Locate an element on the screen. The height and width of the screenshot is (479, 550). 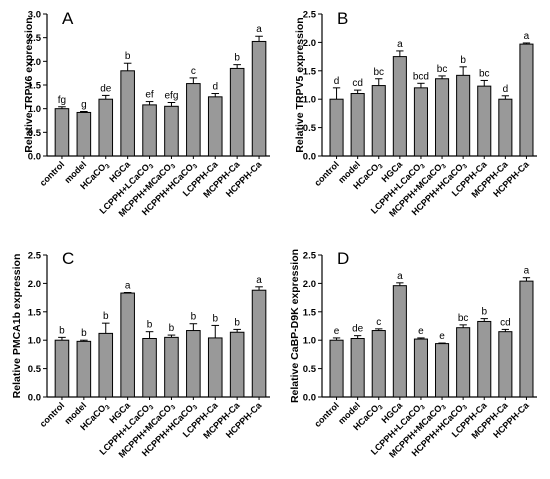
significance-label: efg is located at coordinates (171, 96).